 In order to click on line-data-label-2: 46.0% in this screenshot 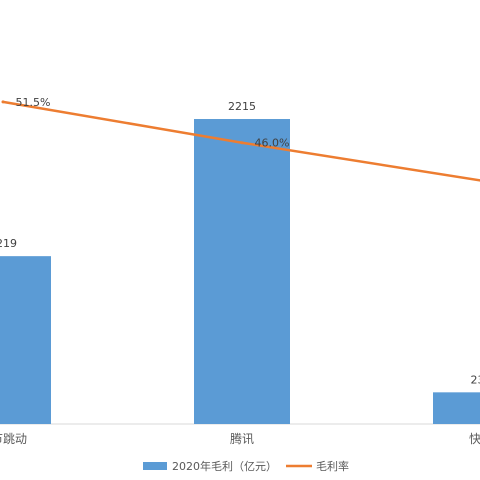, I will do `click(272, 143)`.